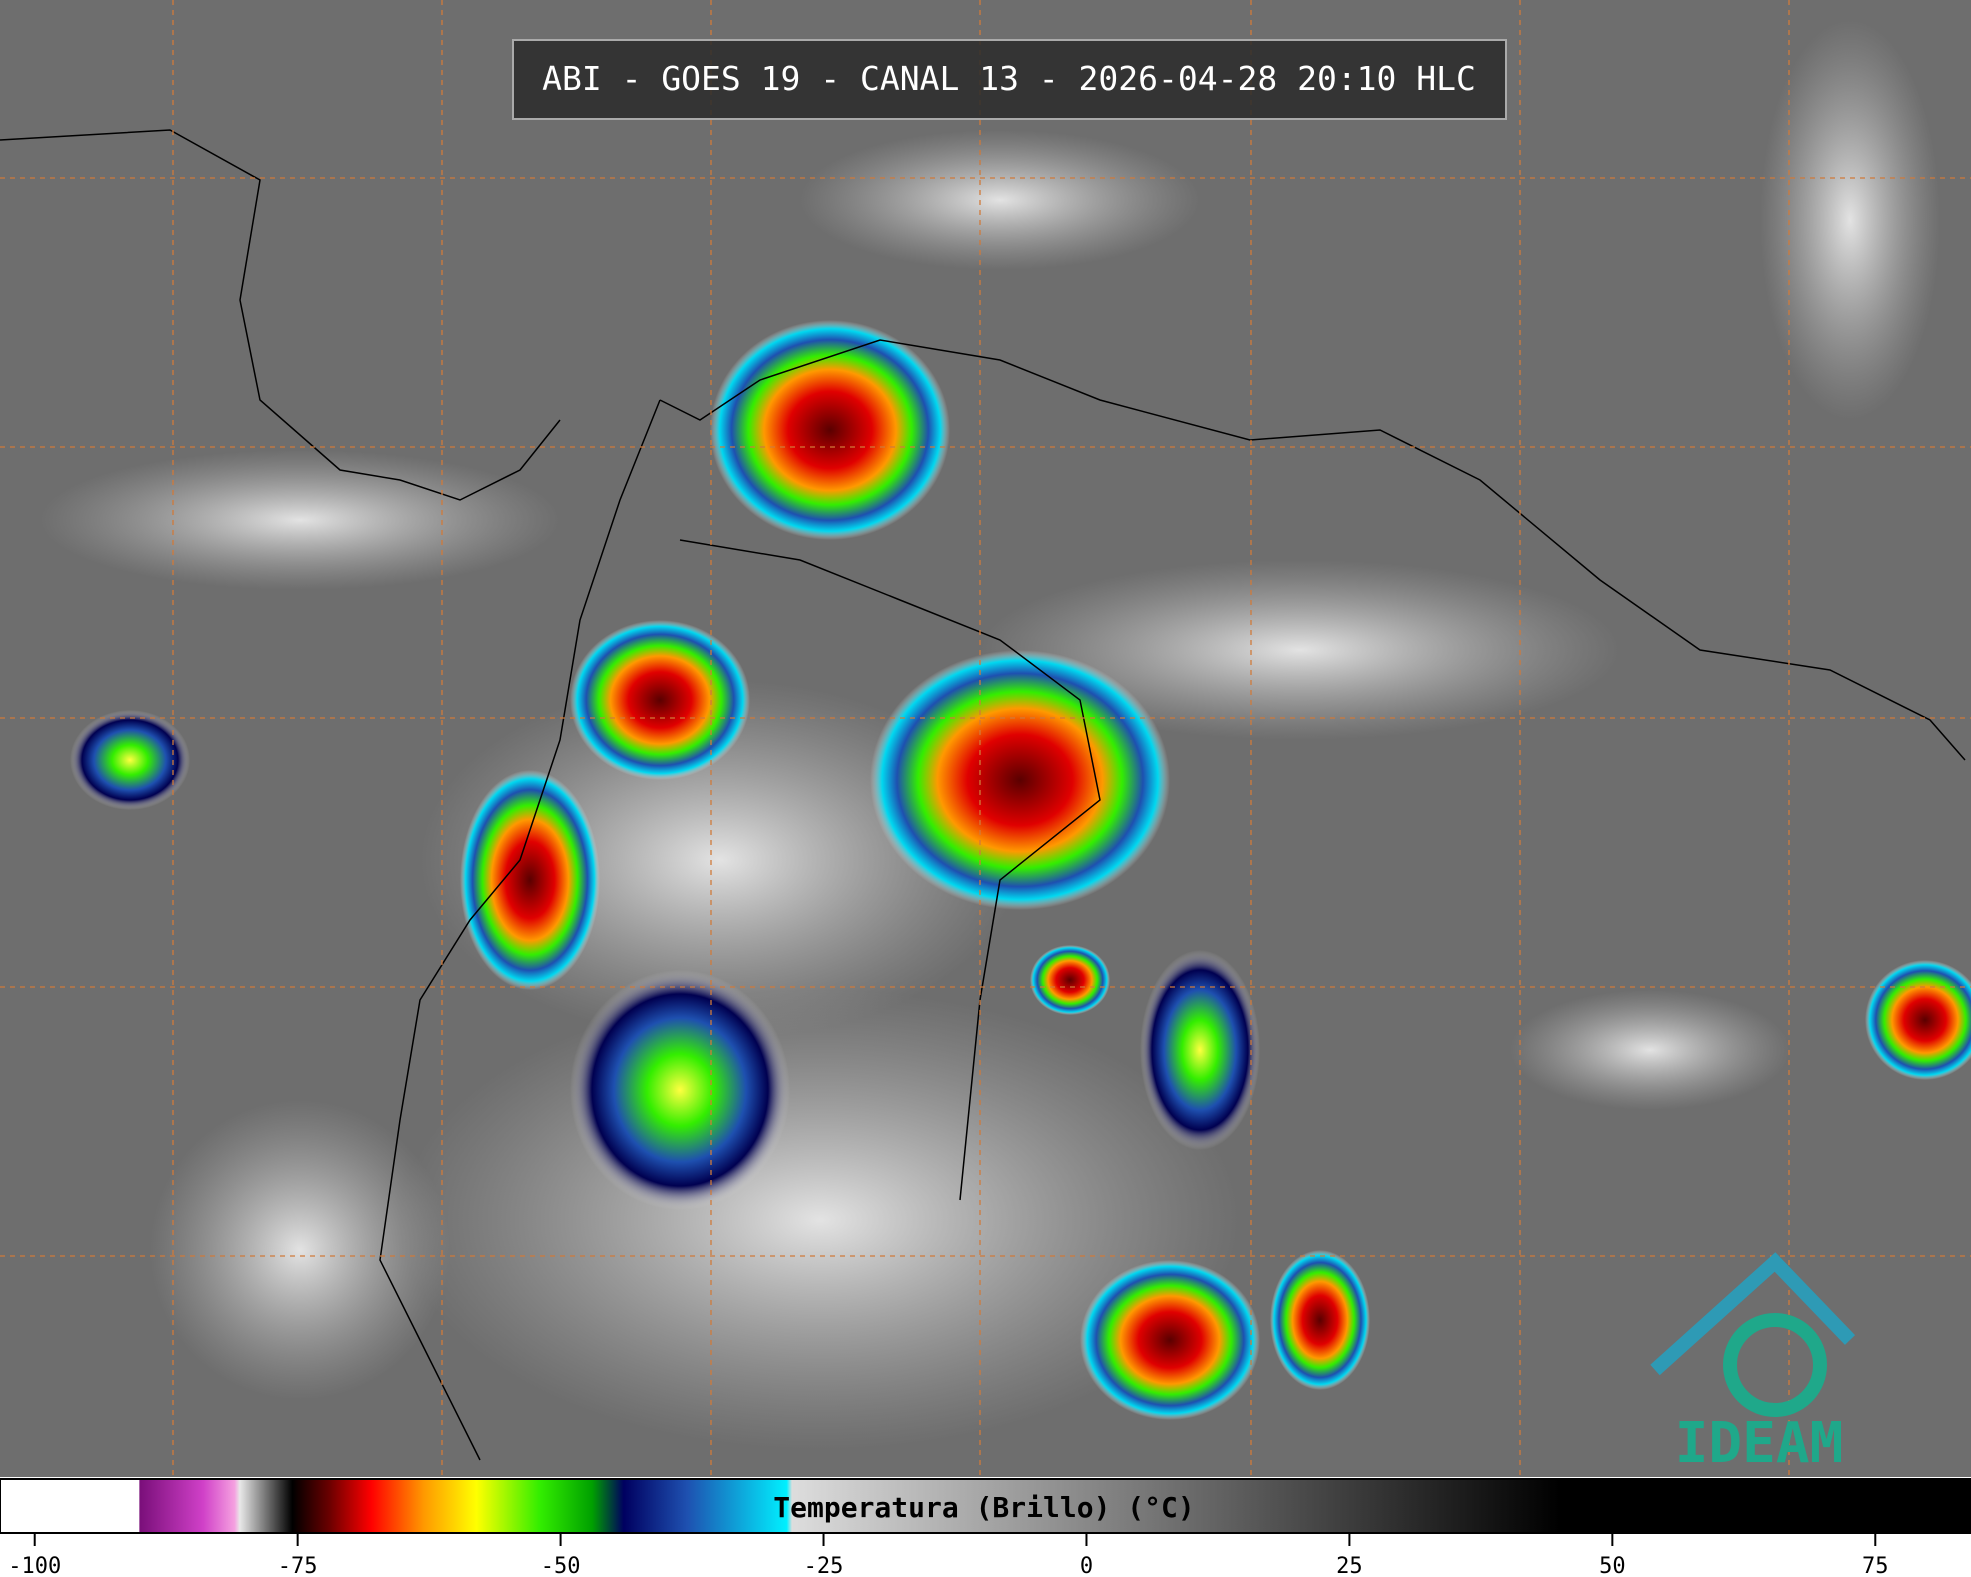 Image resolution: width=1971 pixels, height=1577 pixels. What do you see at coordinates (1759, 1443) in the screenshot?
I see `logo-text: IDEAM` at bounding box center [1759, 1443].